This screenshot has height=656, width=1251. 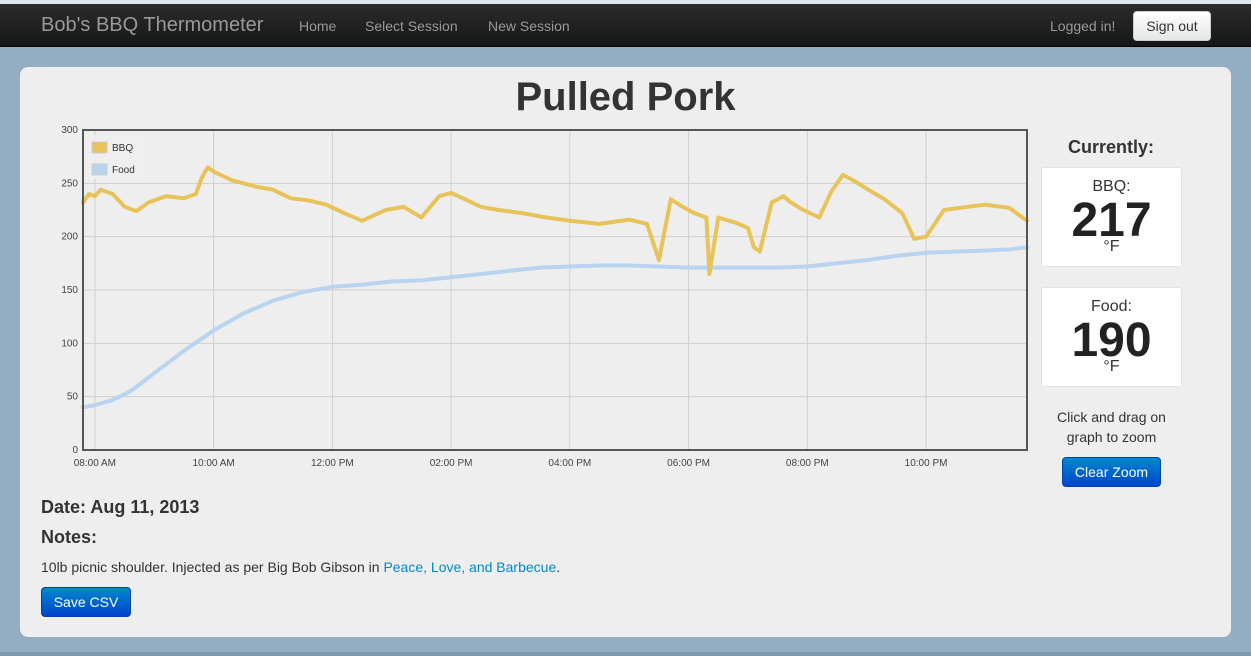 I want to click on nav-new-session: New Session, so click(x=529, y=26).